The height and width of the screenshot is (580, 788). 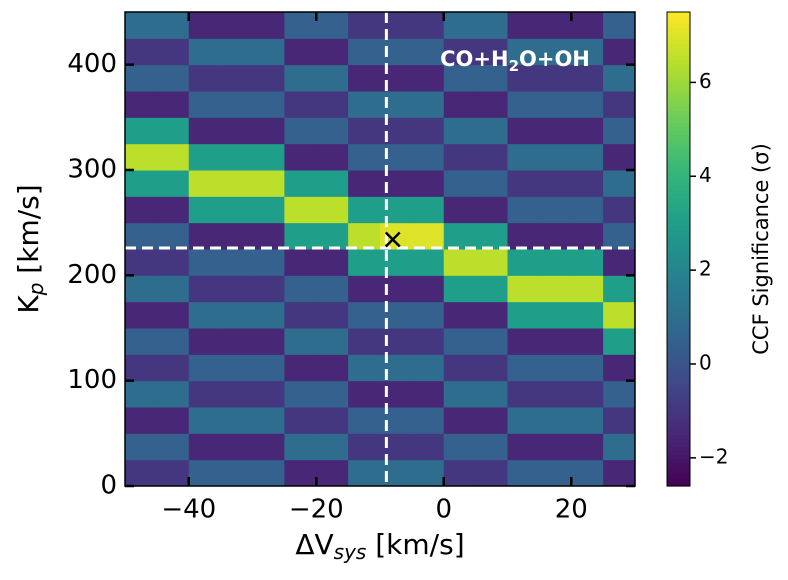 I want to click on colorbar-label: CCF Significance (σ), so click(x=761, y=249).